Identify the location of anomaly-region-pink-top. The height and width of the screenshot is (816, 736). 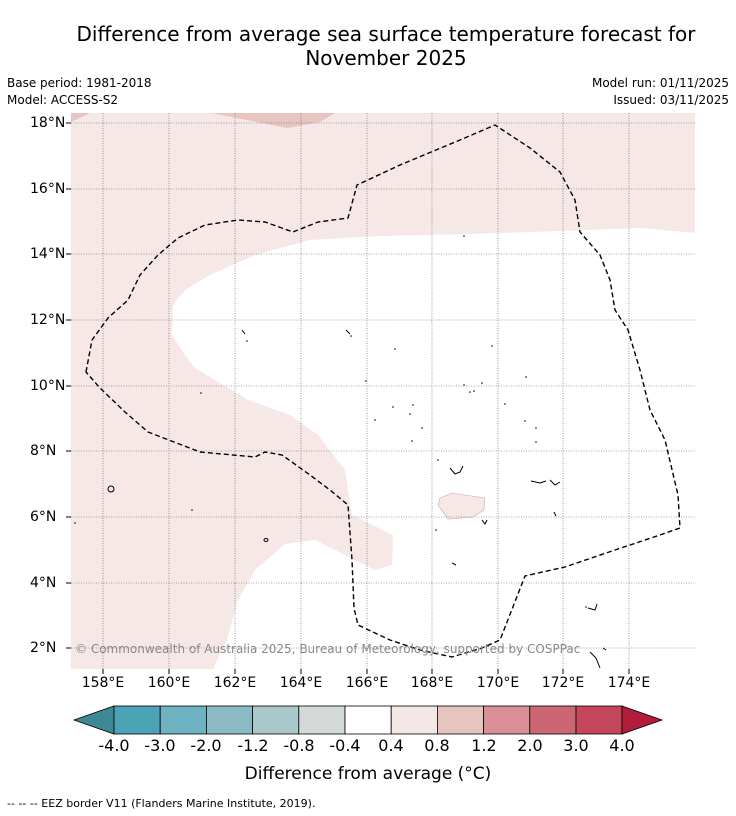
(273, 120).